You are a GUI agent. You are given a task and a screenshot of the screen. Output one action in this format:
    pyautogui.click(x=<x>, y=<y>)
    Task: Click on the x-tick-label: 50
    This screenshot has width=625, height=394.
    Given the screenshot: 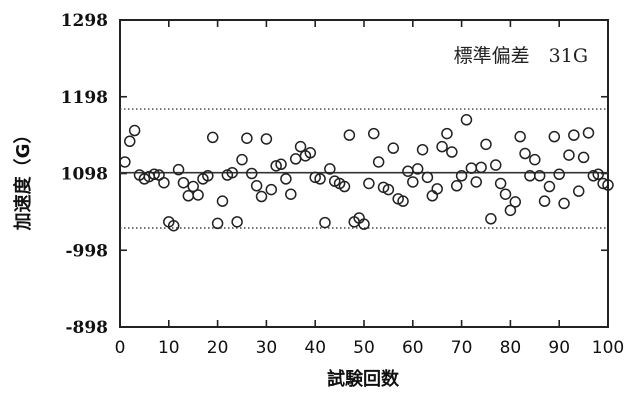 What is the action you would take?
    pyautogui.click(x=364, y=348)
    